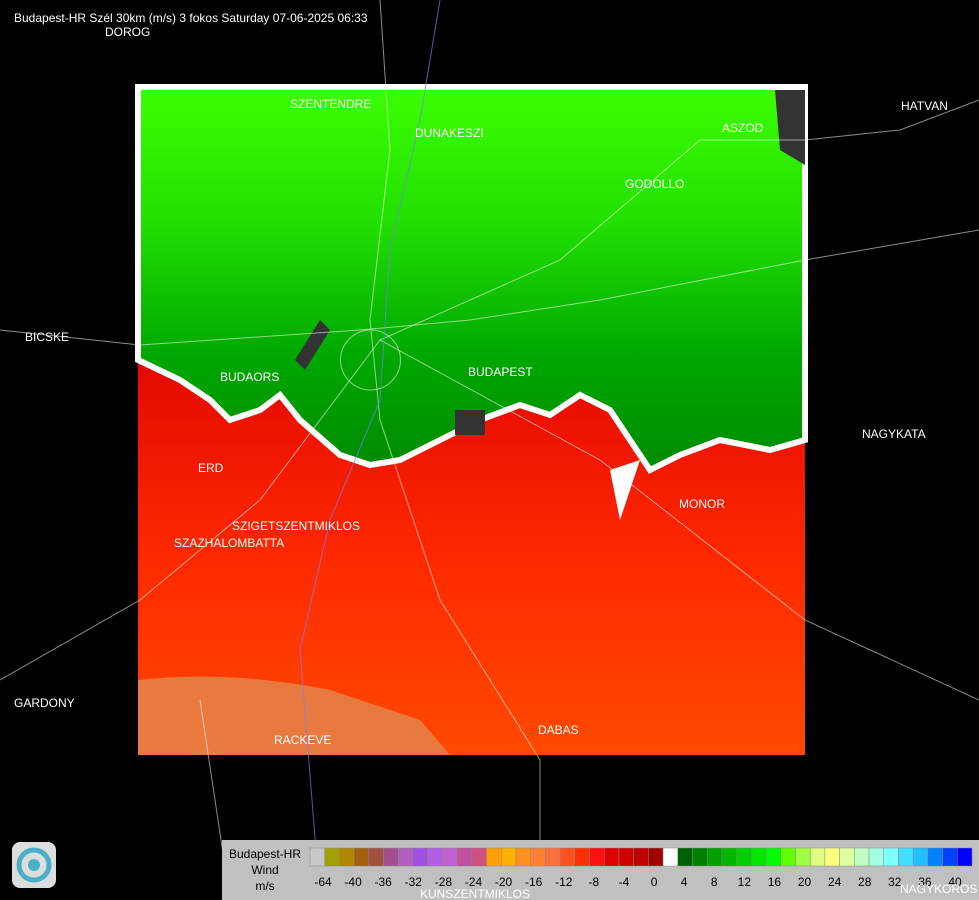 Image resolution: width=979 pixels, height=900 pixels. I want to click on place-label: ASZOD, so click(743, 128).